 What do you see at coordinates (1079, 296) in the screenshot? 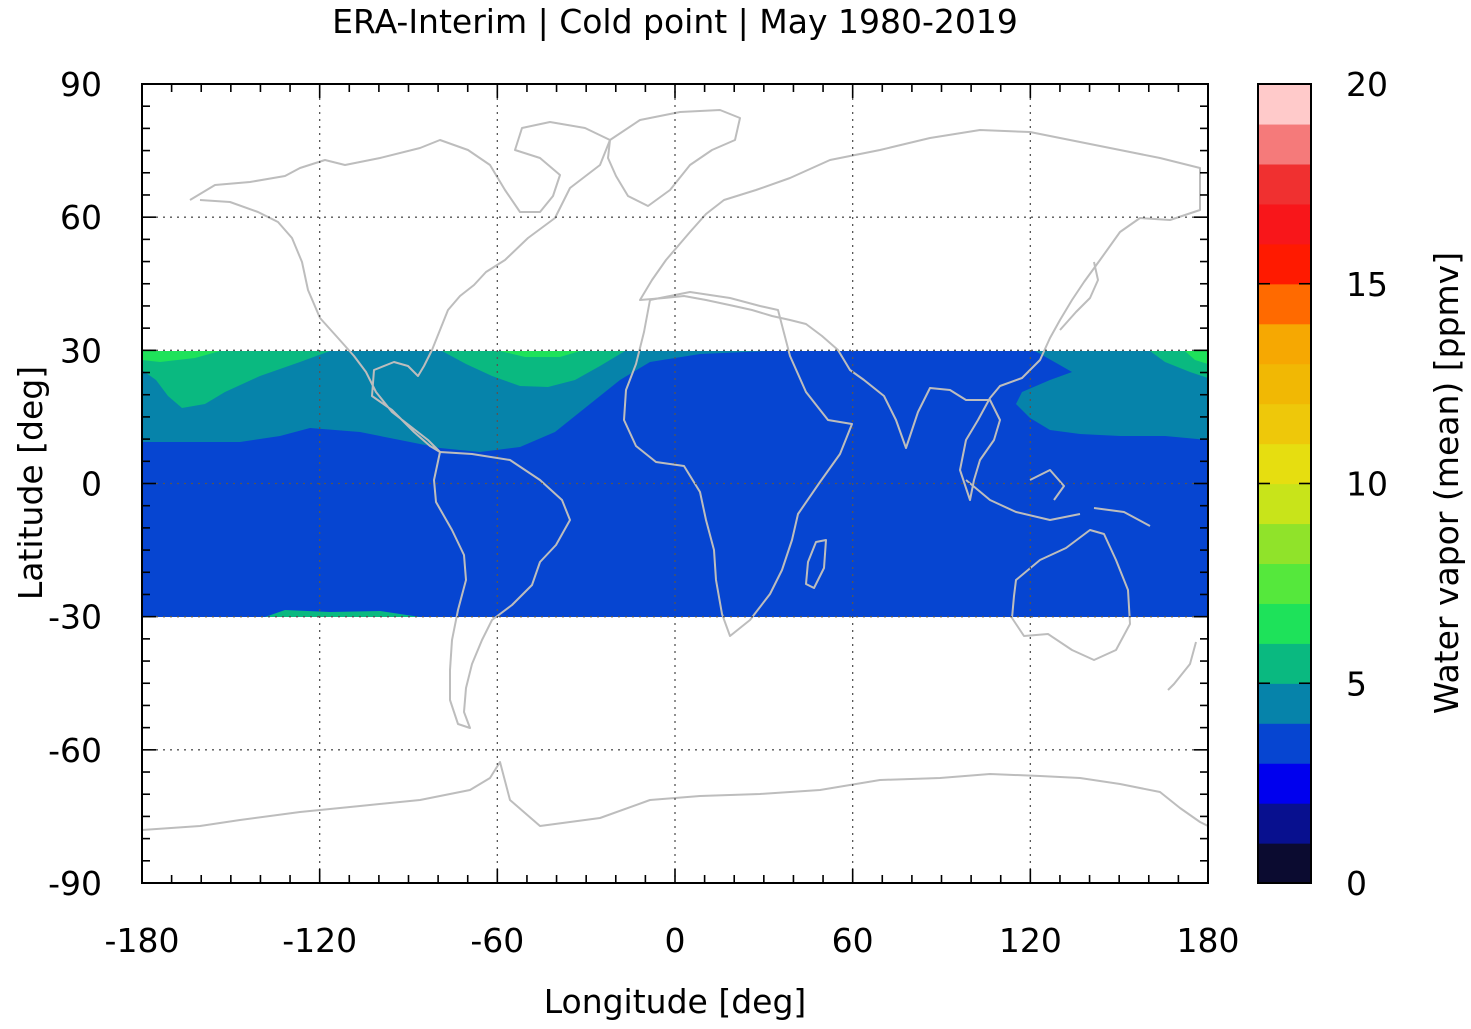
I see `coastline-japan` at bounding box center [1079, 296].